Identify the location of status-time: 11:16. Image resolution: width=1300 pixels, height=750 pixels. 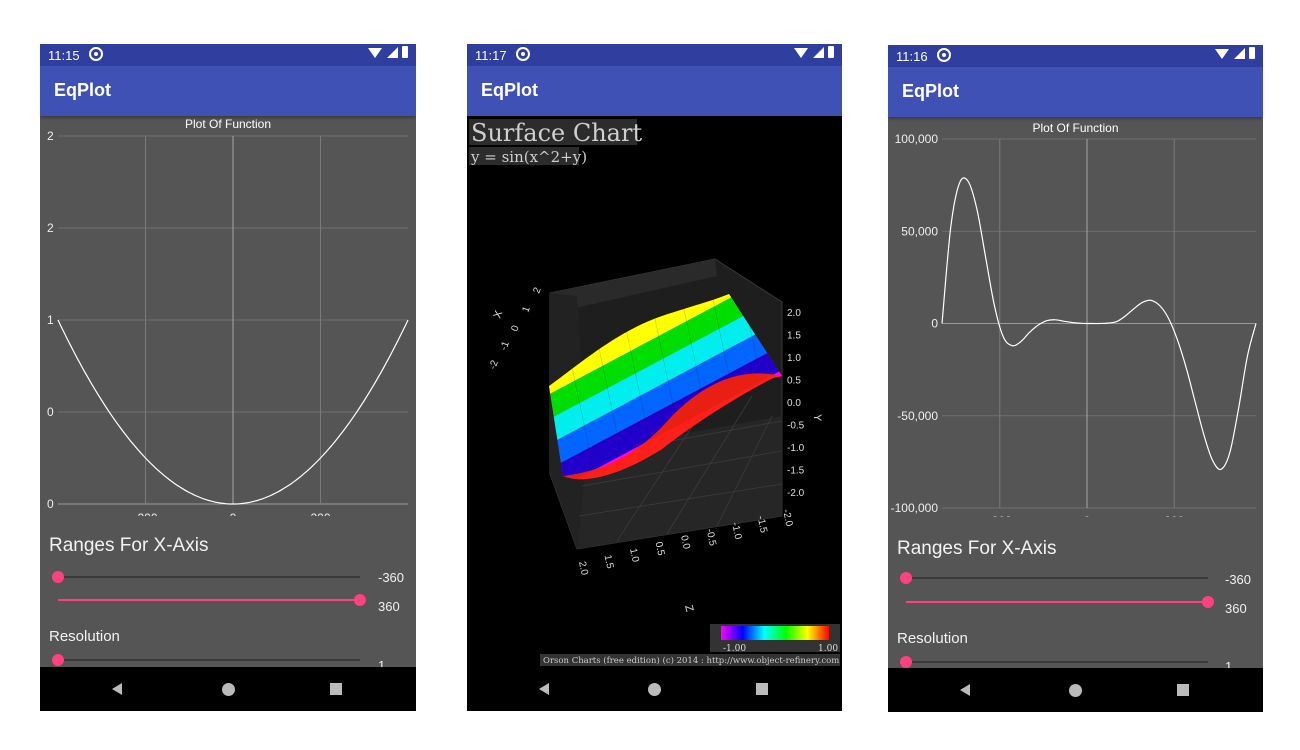
(912, 56).